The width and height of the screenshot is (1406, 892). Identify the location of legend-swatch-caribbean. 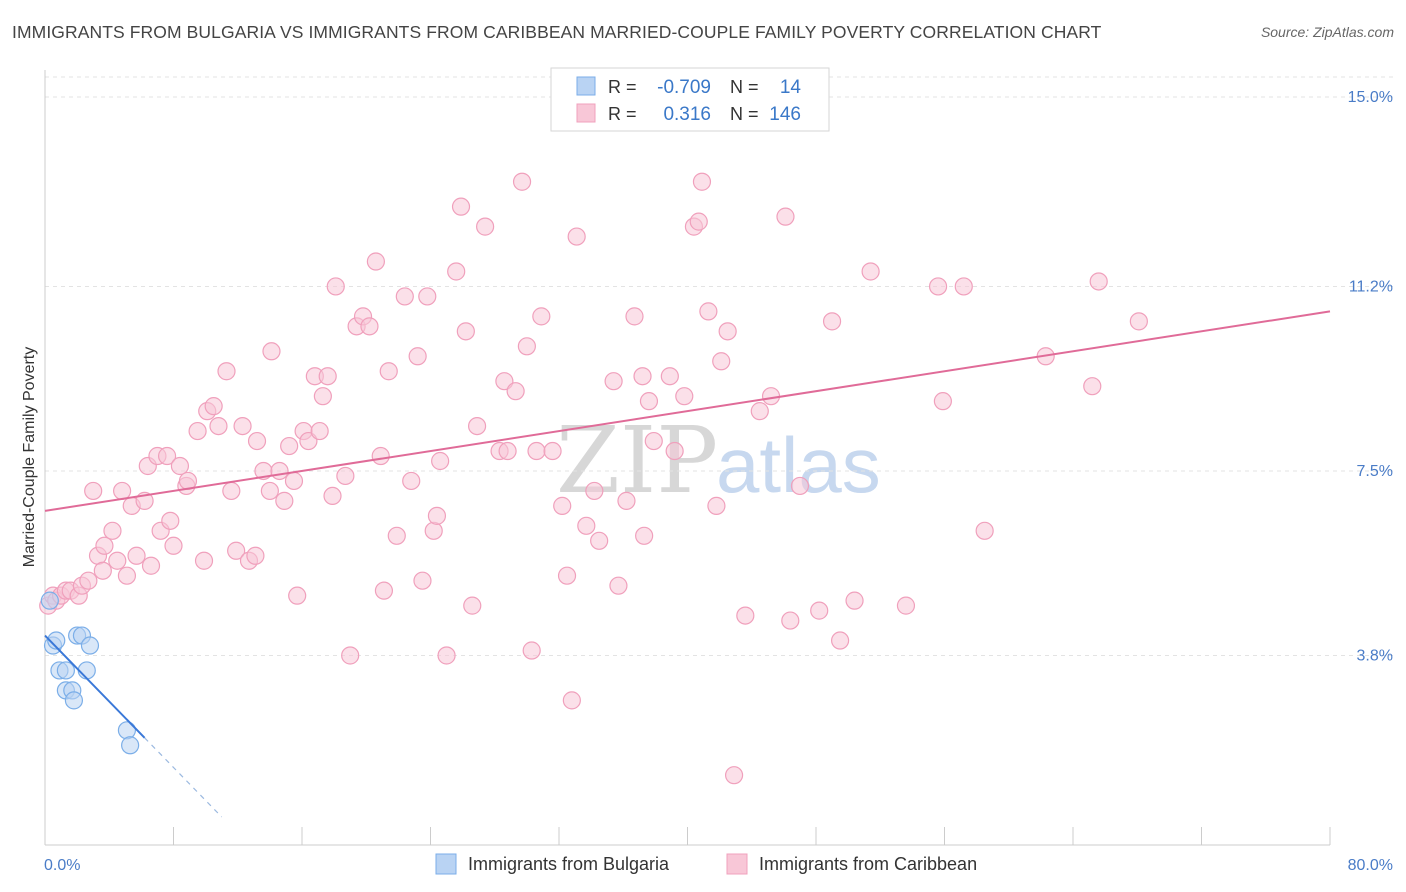
(586, 113).